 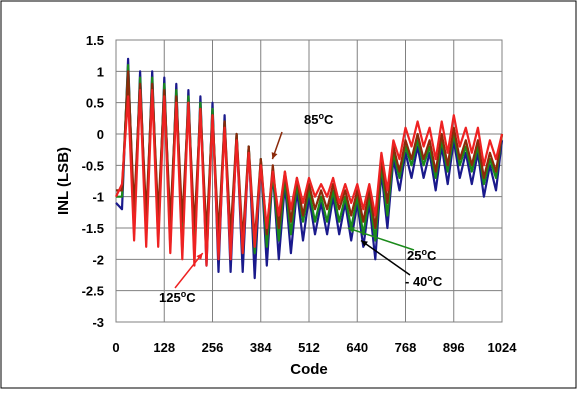 What do you see at coordinates (115, 347) in the screenshot?
I see `x-tick-label: 0` at bounding box center [115, 347].